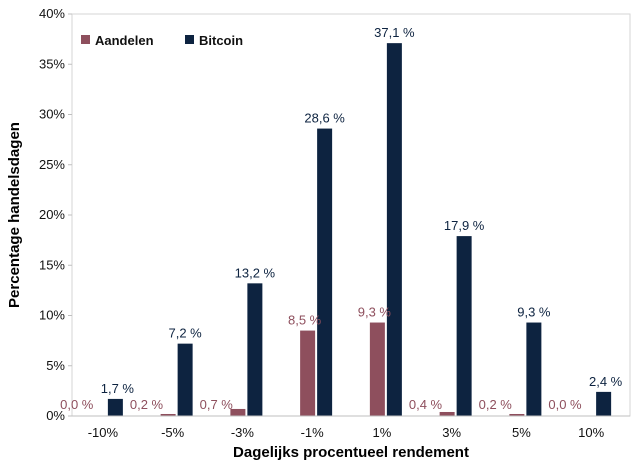  Describe the element at coordinates (521, 432) in the screenshot. I see `x-tick-label: 5%` at that location.